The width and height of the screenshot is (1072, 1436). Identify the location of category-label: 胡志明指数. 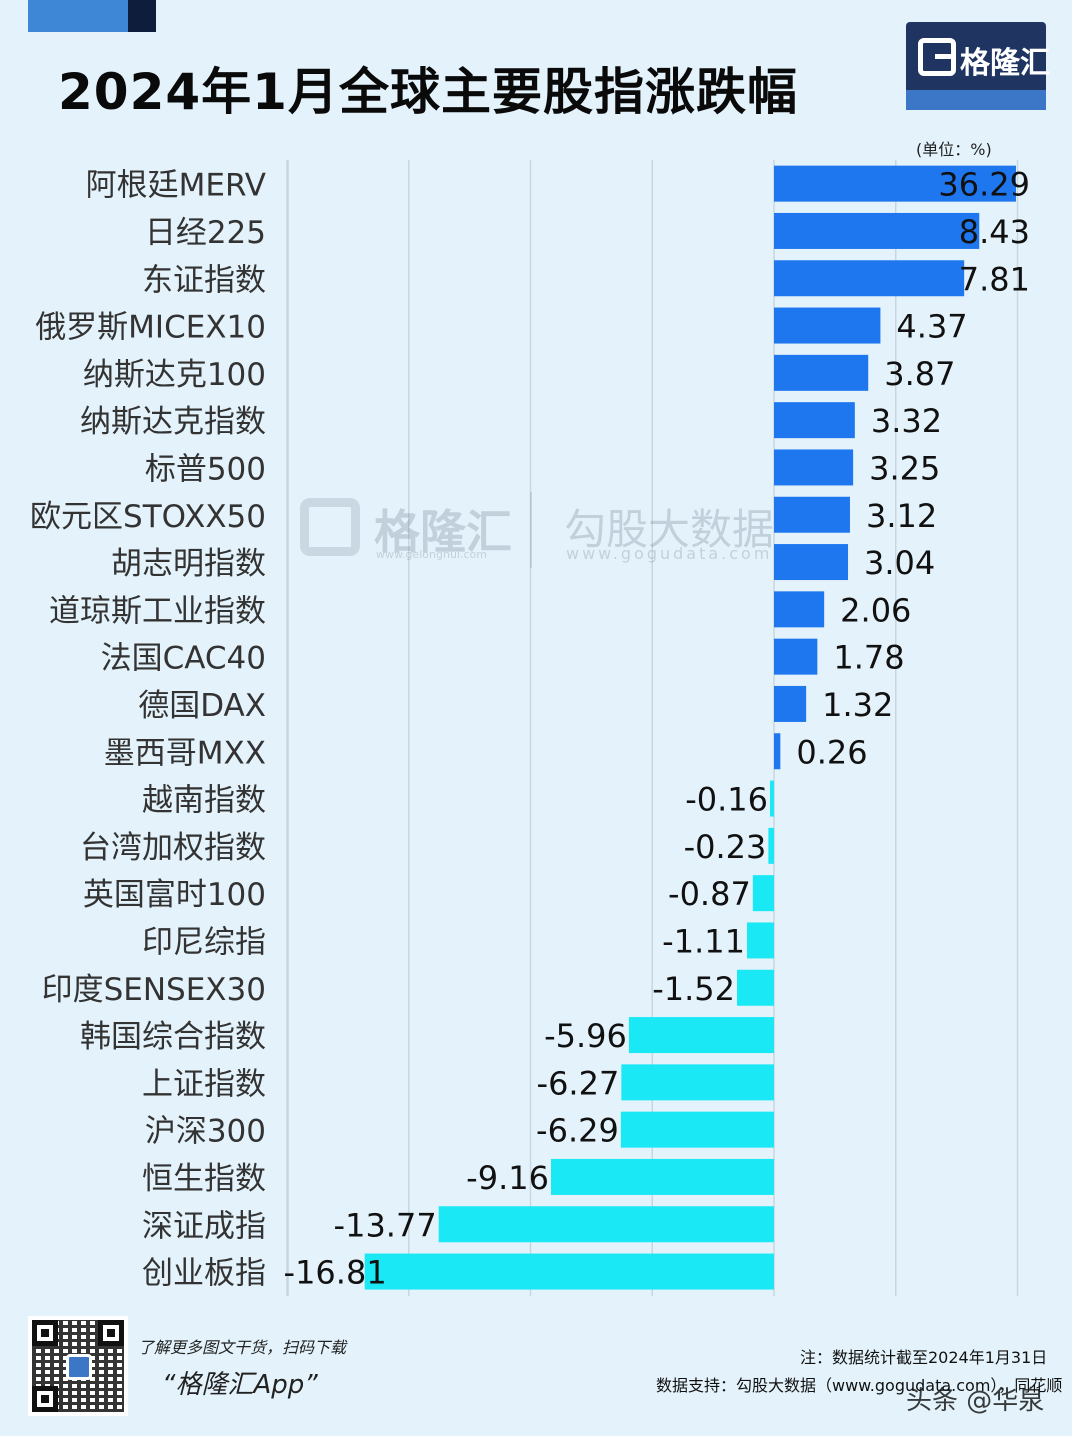
(188, 564).